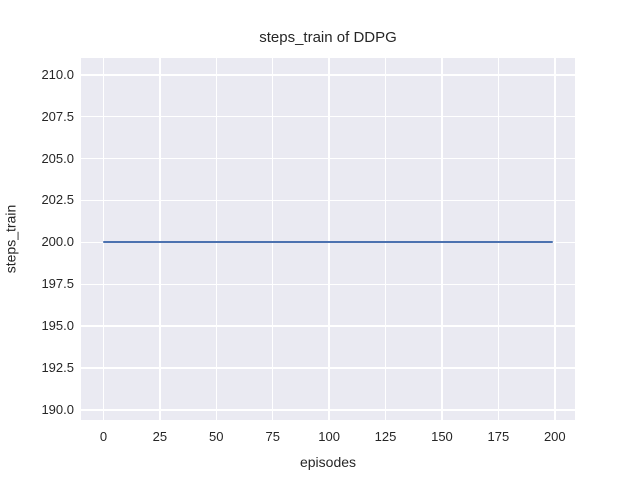 This screenshot has height=480, width=640. Describe the element at coordinates (57, 116) in the screenshot. I see `y-tick-label: 207.5` at that location.